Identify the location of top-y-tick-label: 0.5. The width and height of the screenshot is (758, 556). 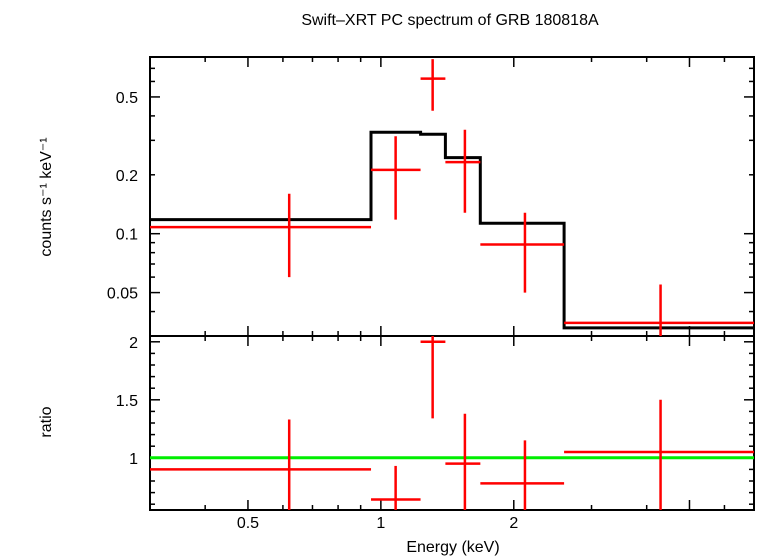
(127, 98).